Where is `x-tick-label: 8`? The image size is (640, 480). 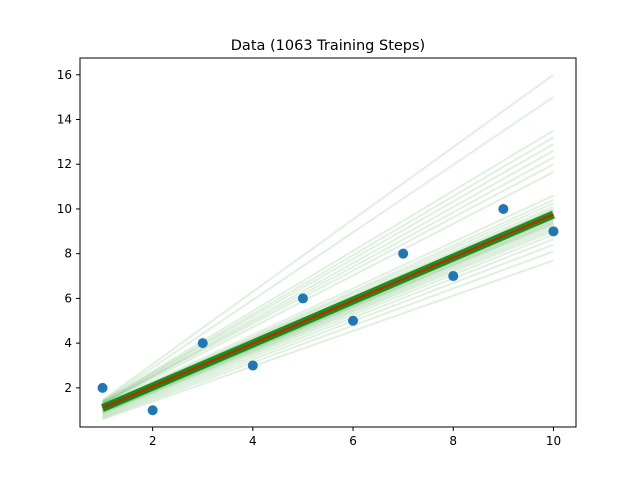
x-tick-label: 8 is located at coordinates (453, 441).